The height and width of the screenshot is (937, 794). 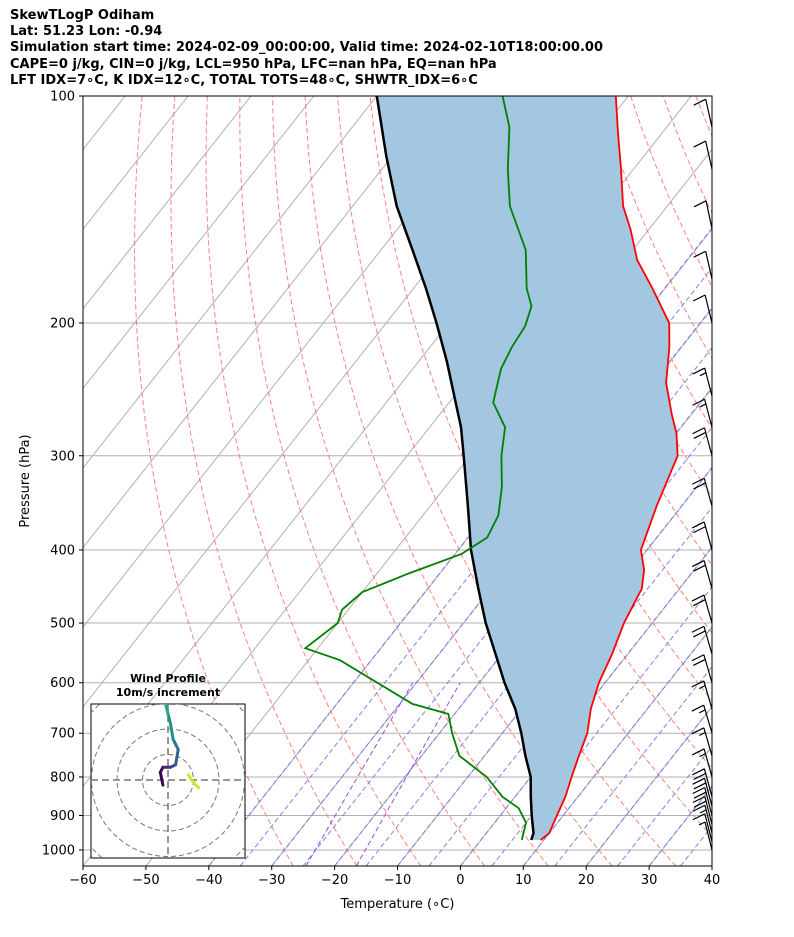 What do you see at coordinates (712, 880) in the screenshot?
I see `x-tick-label: 40` at bounding box center [712, 880].